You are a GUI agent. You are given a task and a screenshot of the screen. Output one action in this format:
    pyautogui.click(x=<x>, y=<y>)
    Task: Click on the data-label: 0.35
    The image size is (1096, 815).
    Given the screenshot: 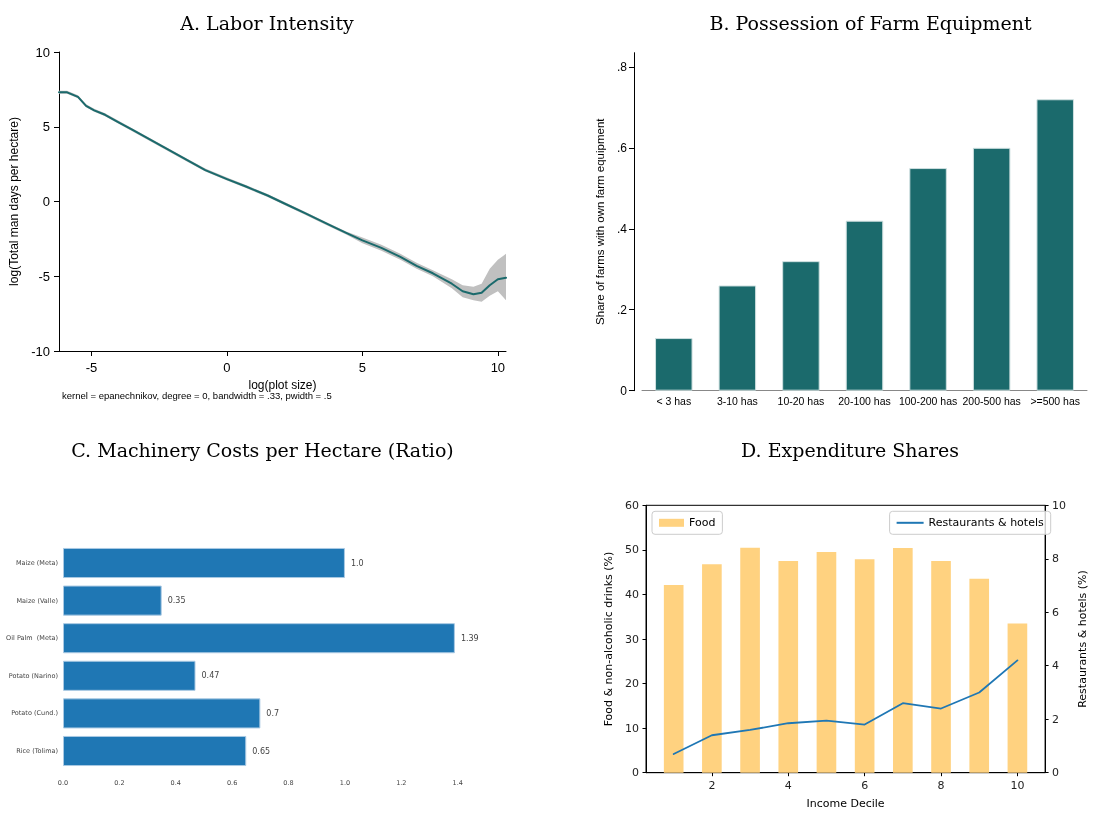 What is the action you would take?
    pyautogui.click(x=176, y=601)
    